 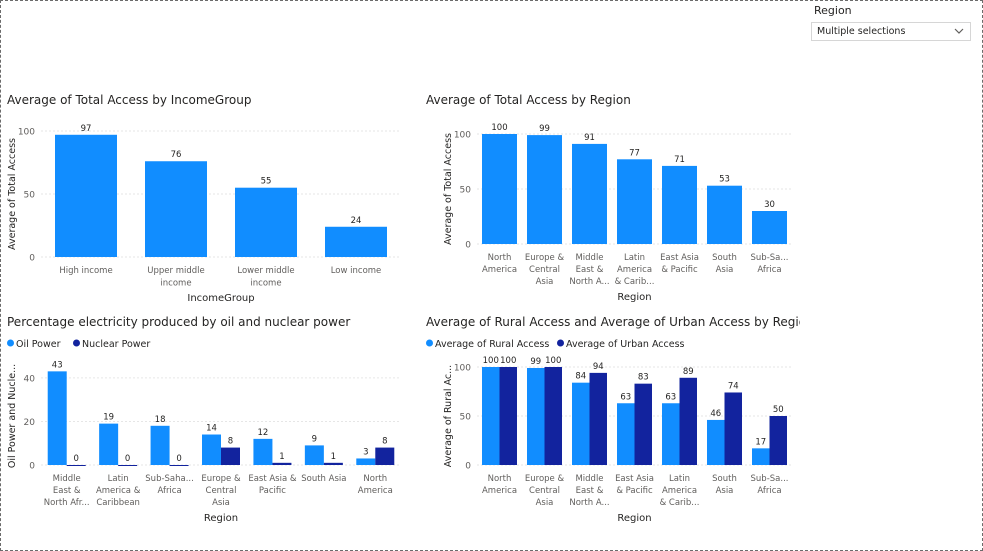 I want to click on x-tick-label: America, so click(x=679, y=491).